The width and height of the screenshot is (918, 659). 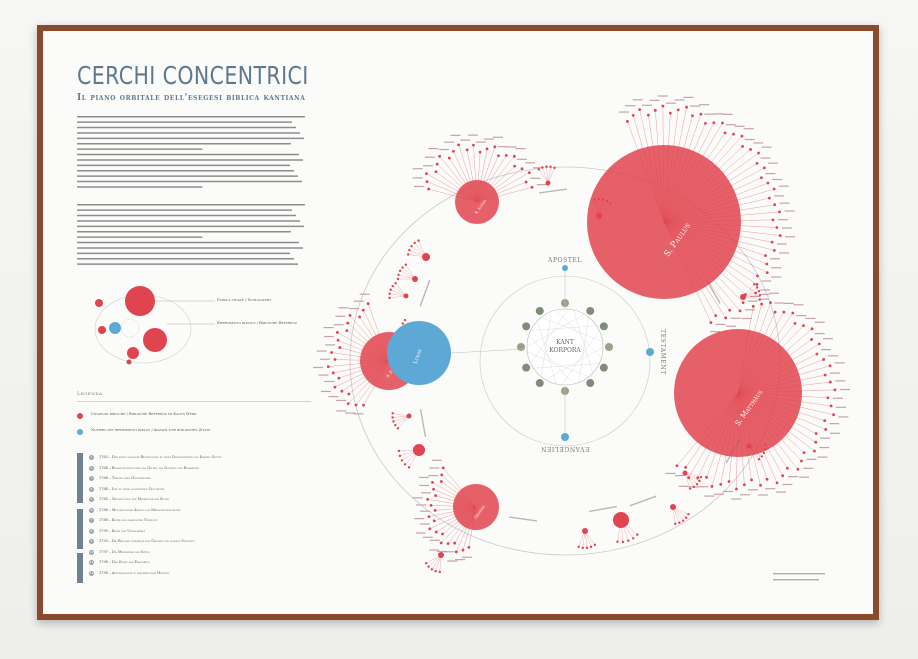 What do you see at coordinates (400, 421) in the screenshot?
I see `satellite-rays` at bounding box center [400, 421].